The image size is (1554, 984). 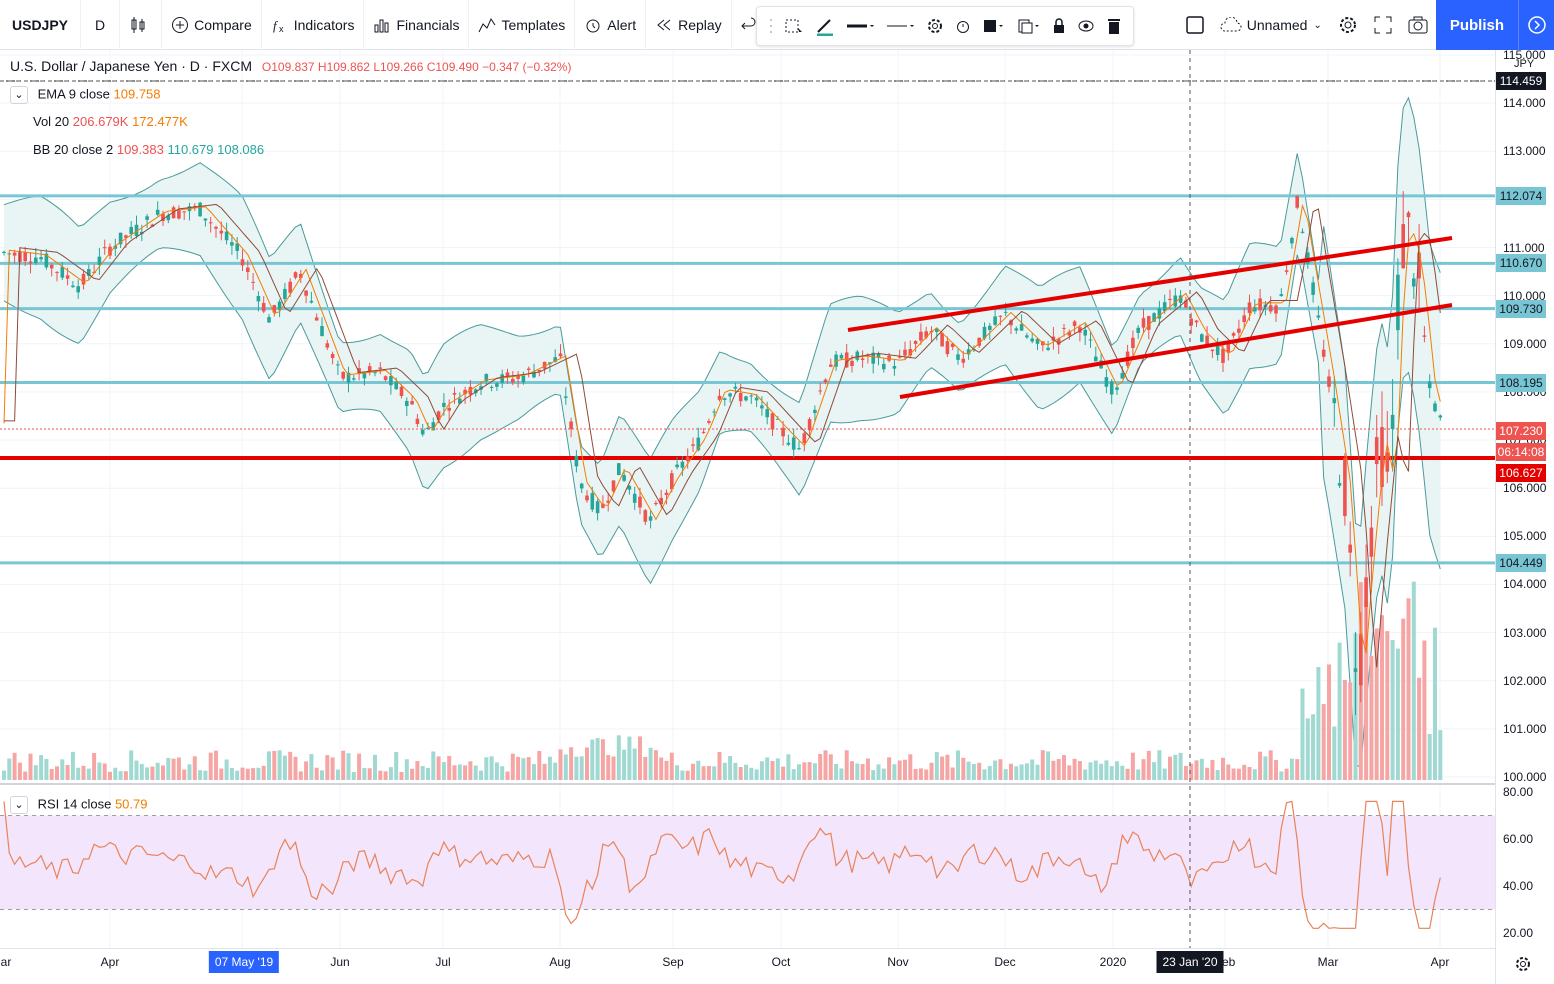 What do you see at coordinates (611, 25) in the screenshot?
I see `alert-button: Alert` at bounding box center [611, 25].